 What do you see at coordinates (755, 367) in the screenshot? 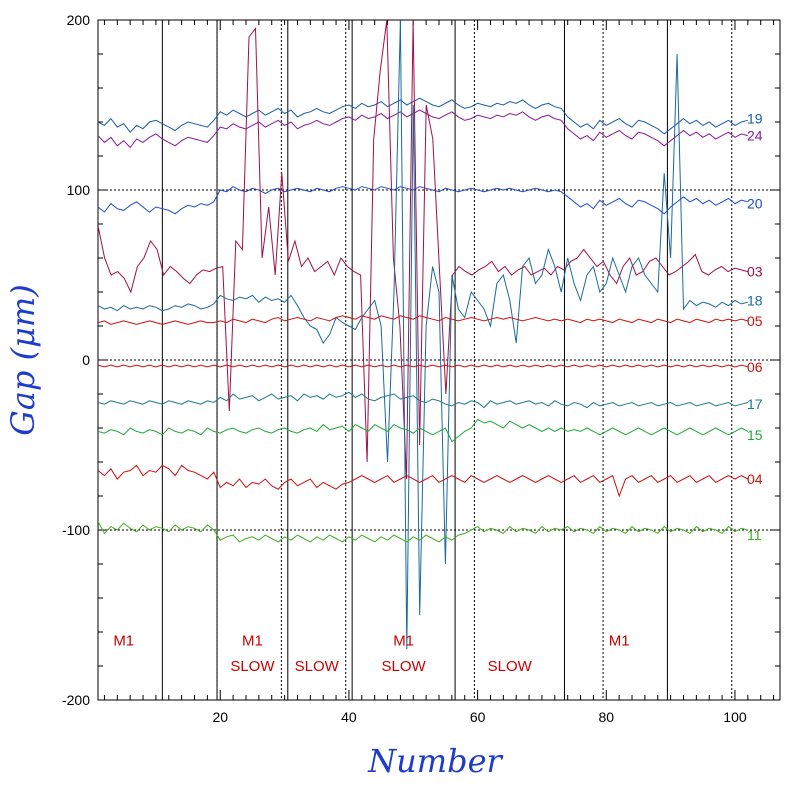
I see `series-label-06: 06` at bounding box center [755, 367].